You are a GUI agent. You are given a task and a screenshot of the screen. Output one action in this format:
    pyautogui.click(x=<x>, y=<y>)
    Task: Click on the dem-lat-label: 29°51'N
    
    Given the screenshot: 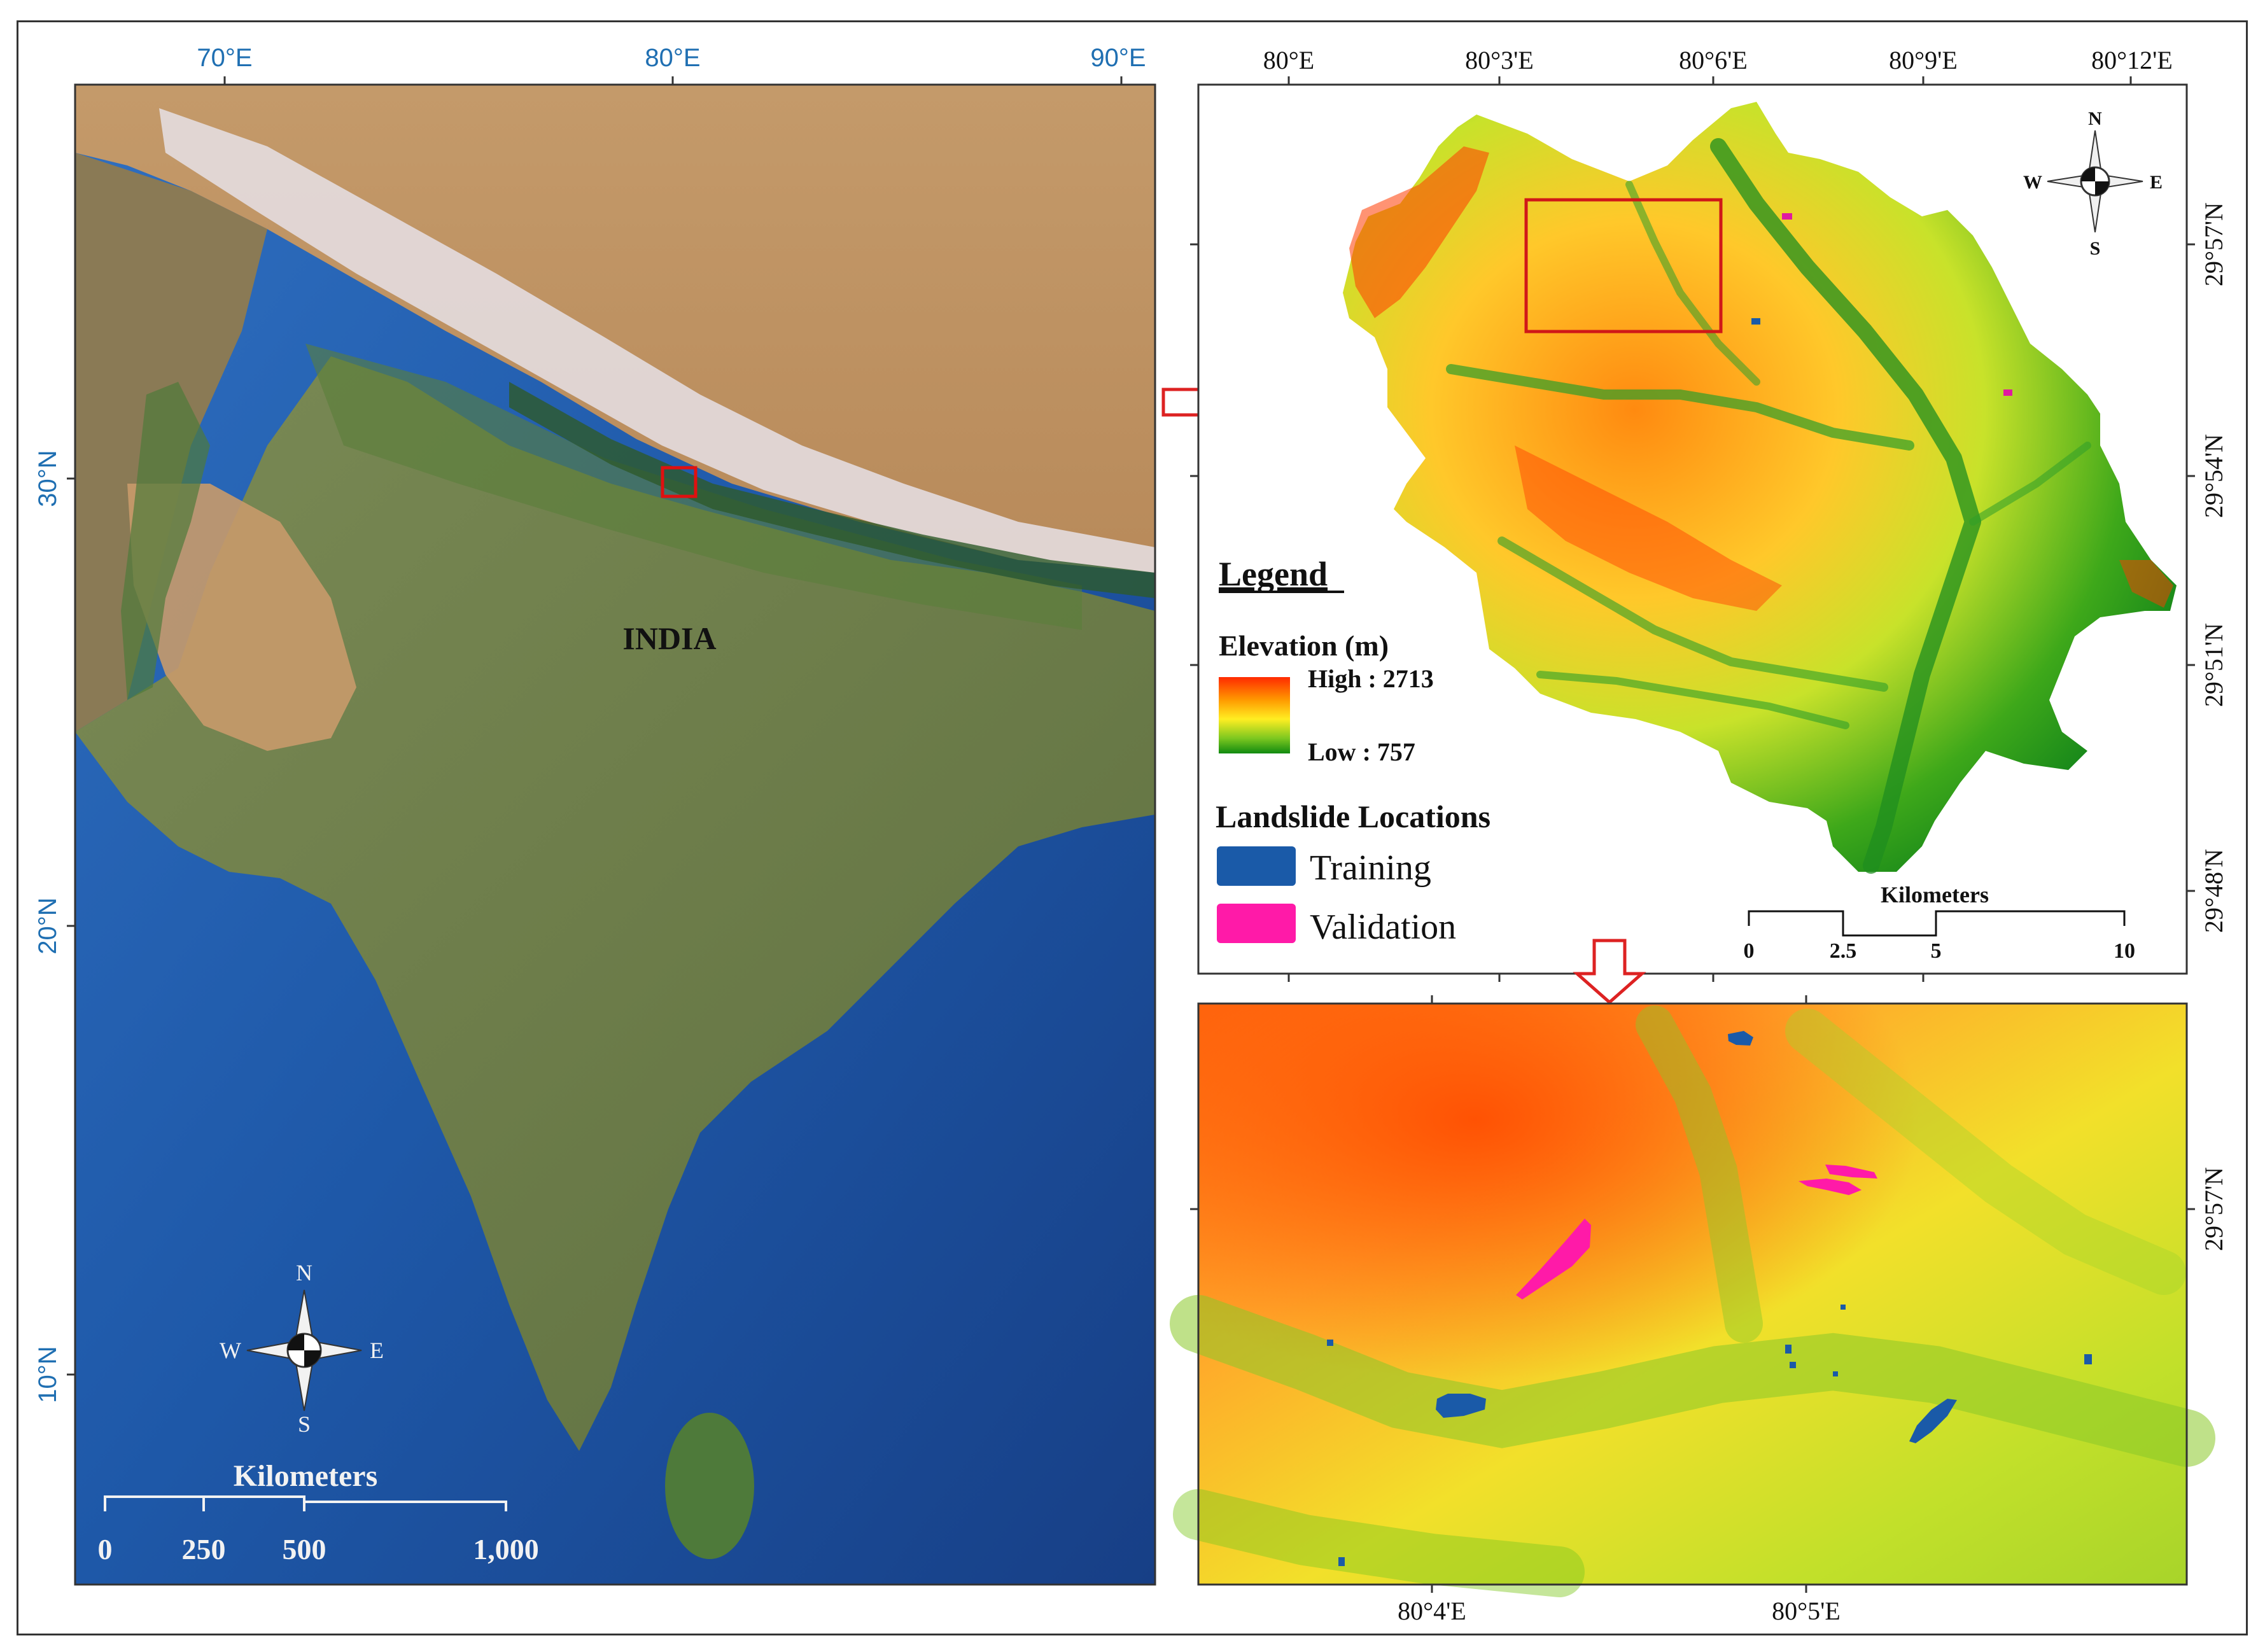 What is the action you would take?
    pyautogui.click(x=2213, y=665)
    